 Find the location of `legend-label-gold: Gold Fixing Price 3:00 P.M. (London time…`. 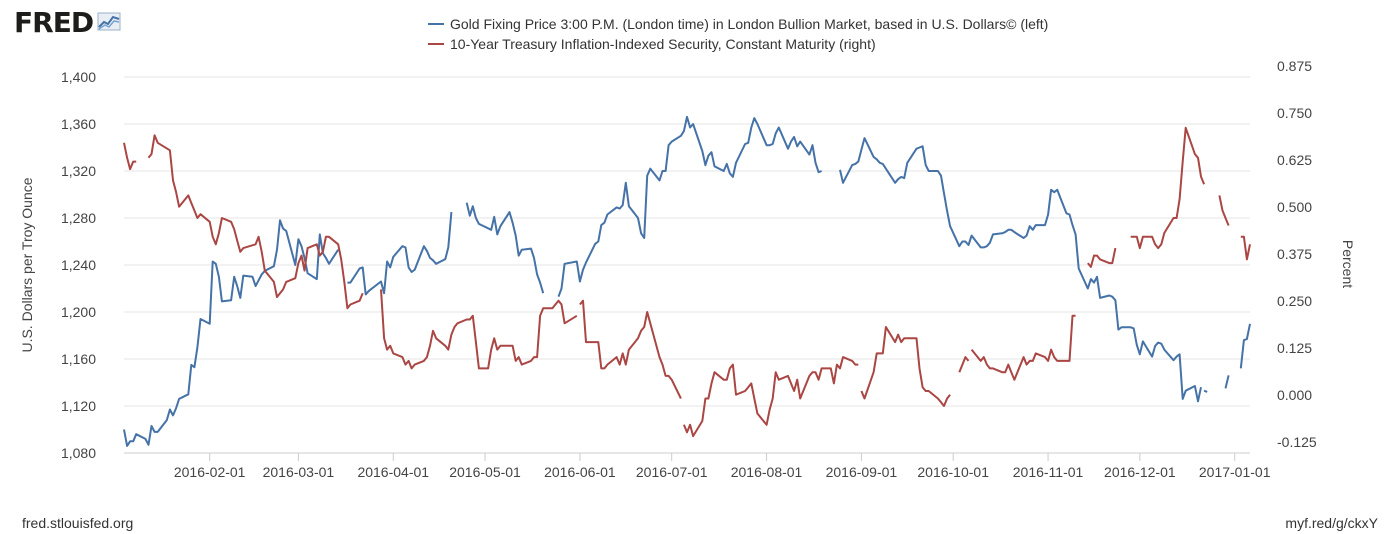

legend-label-gold: Gold Fixing Price 3:00 P.M. (London time… is located at coordinates (749, 24).